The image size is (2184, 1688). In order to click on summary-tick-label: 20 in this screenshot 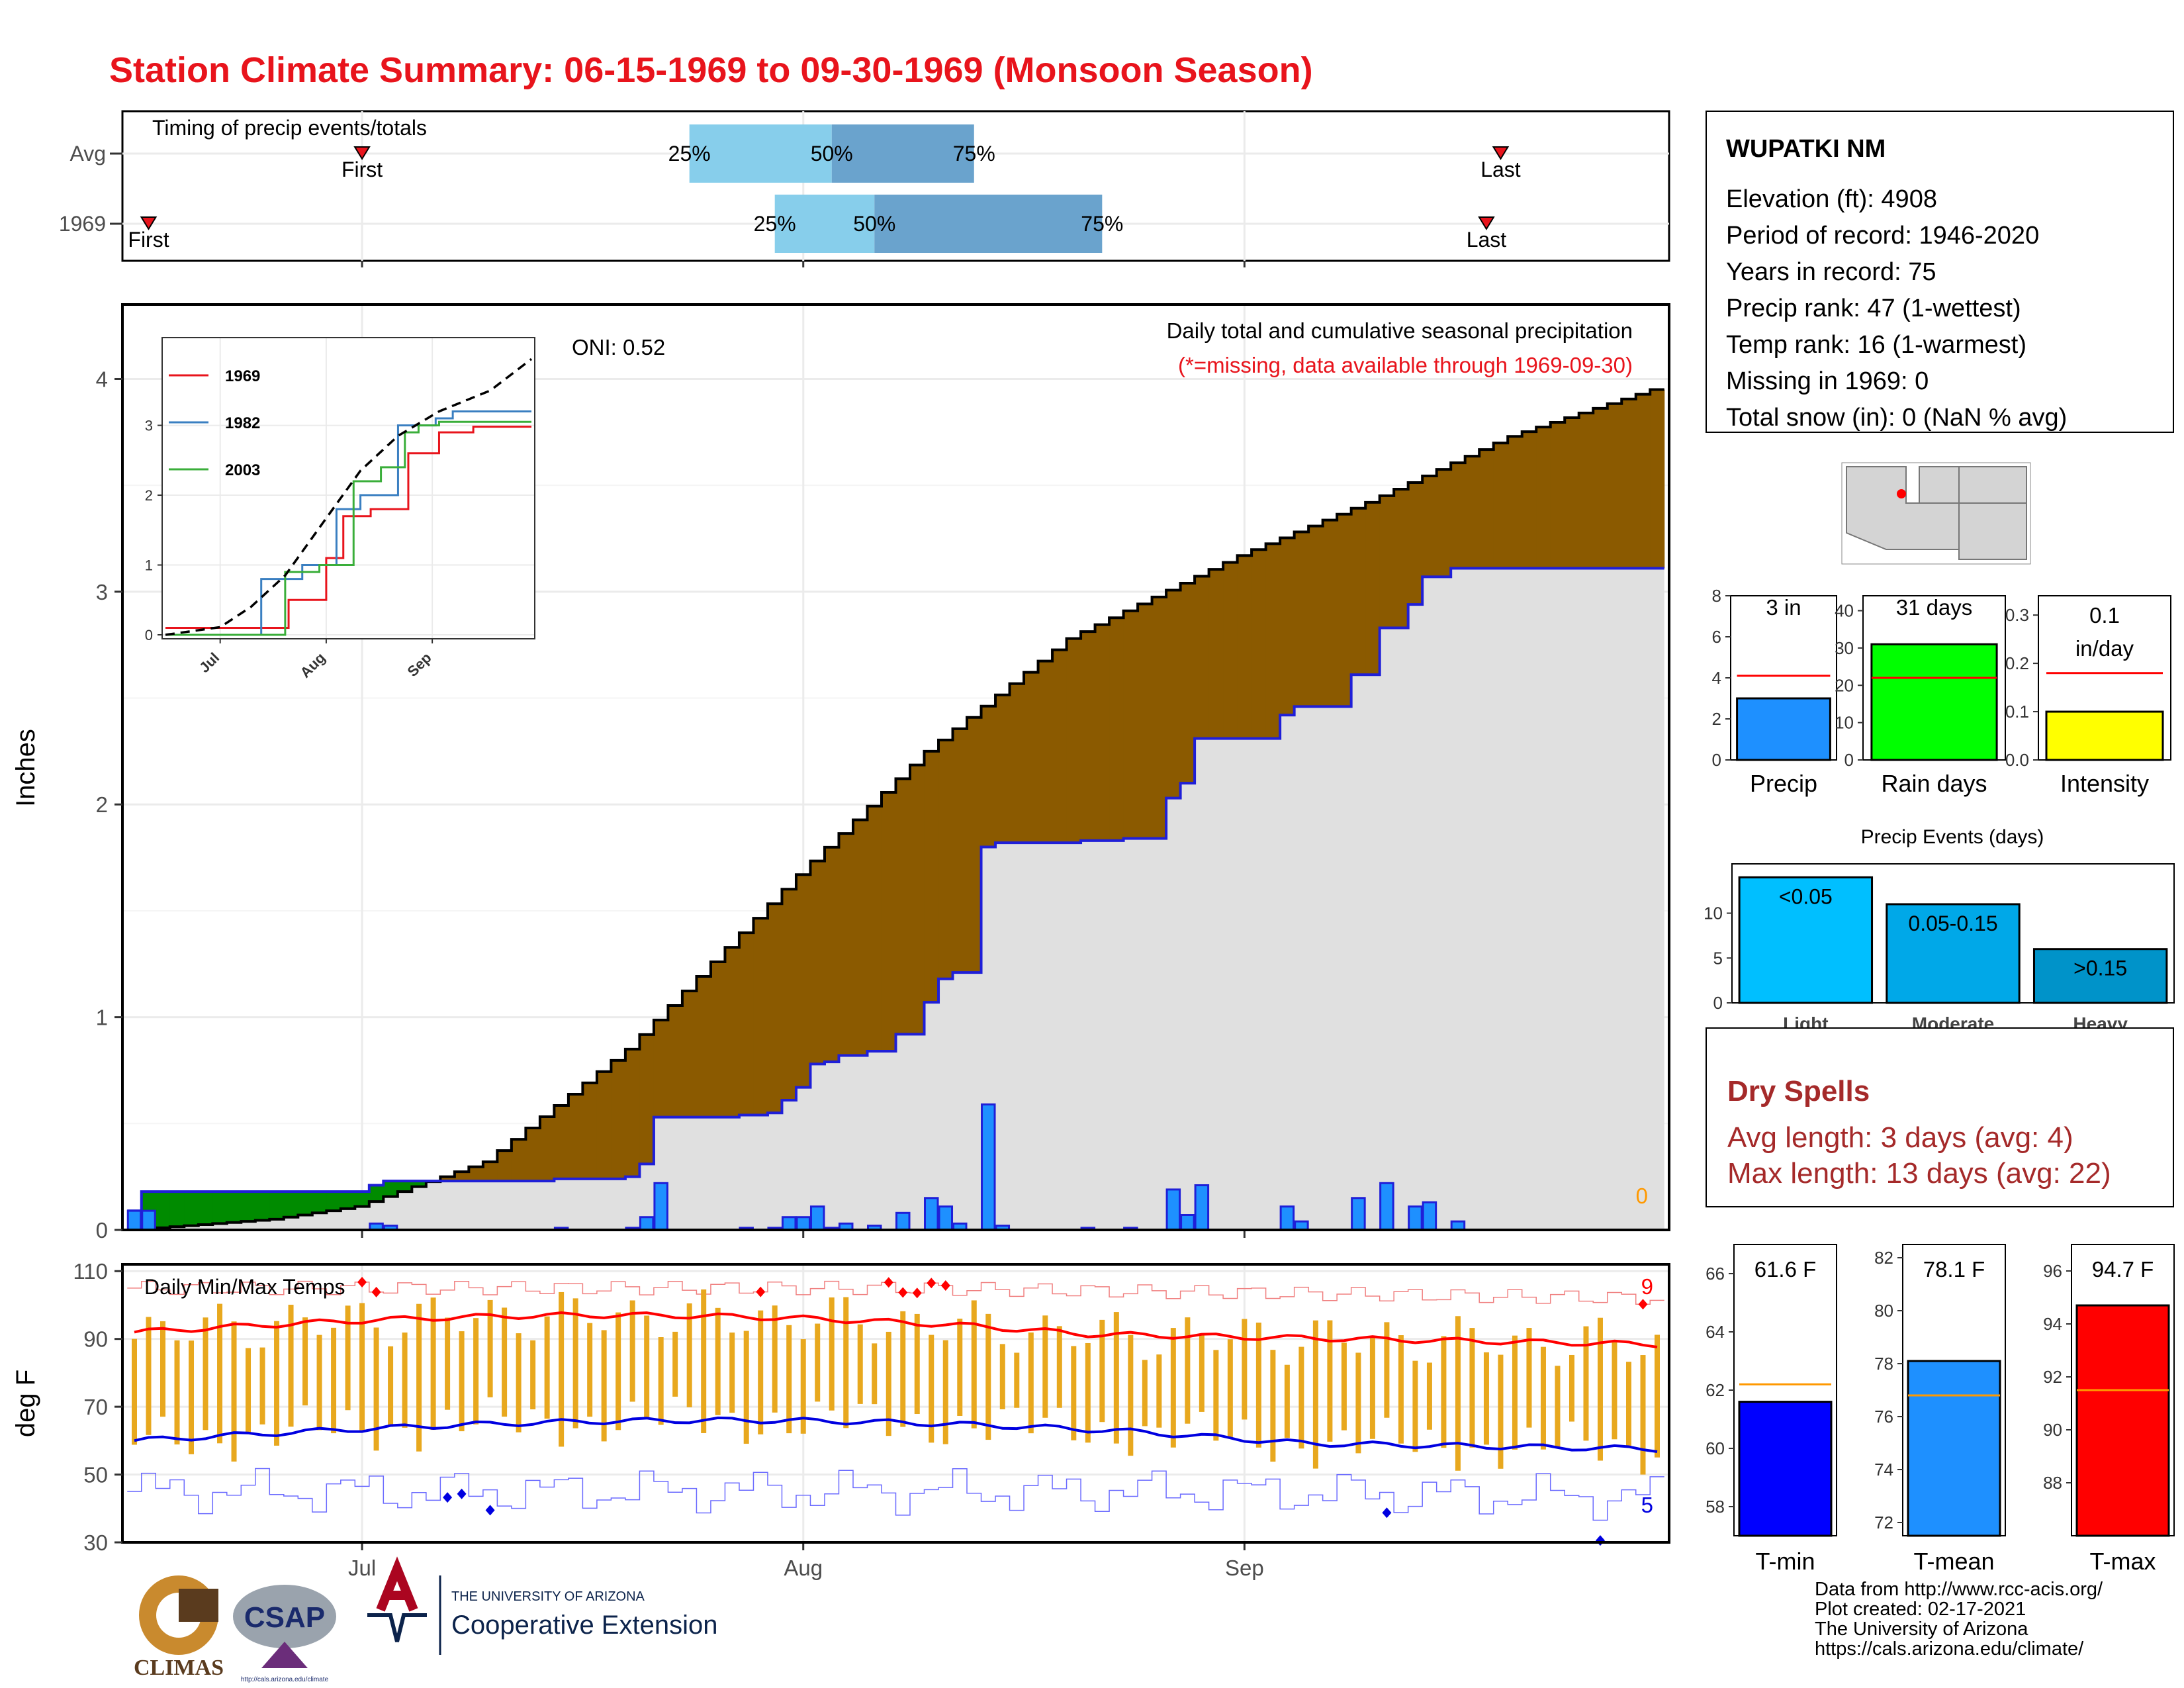, I will do `click(1844, 685)`.